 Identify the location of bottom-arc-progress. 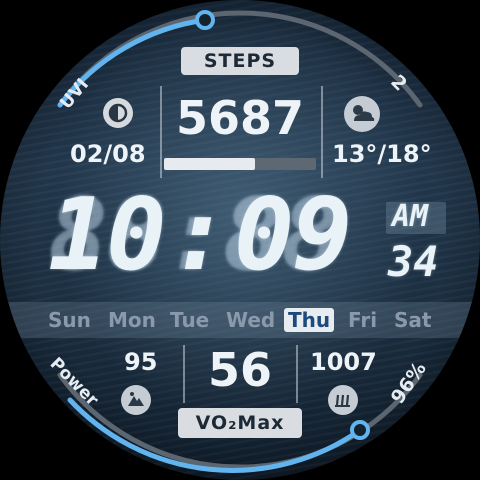
(215, 435).